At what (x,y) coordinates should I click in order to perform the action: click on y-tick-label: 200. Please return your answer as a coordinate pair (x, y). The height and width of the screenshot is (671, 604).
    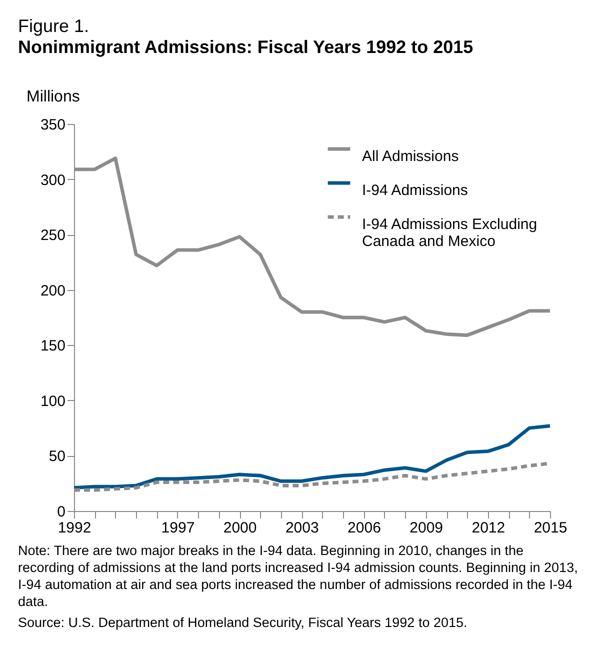
    Looking at the image, I should click on (53, 291).